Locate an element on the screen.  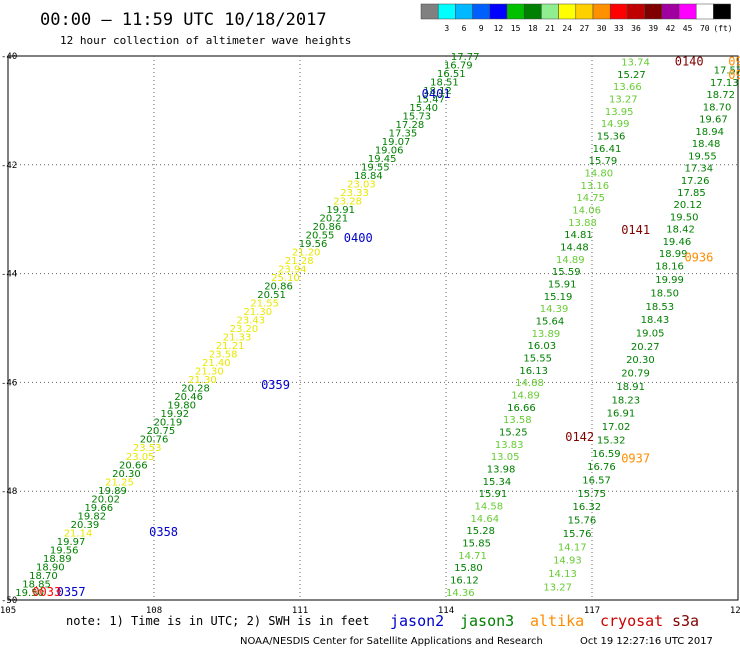
satellite-legend: jason2 jason3 altika cryosat s3a is located at coordinates (544, 621).